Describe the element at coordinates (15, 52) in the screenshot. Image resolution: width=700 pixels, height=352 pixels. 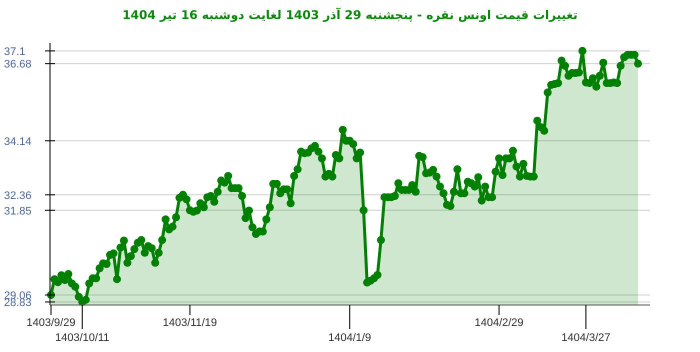
I see `y-tick-label: 37.1` at that location.